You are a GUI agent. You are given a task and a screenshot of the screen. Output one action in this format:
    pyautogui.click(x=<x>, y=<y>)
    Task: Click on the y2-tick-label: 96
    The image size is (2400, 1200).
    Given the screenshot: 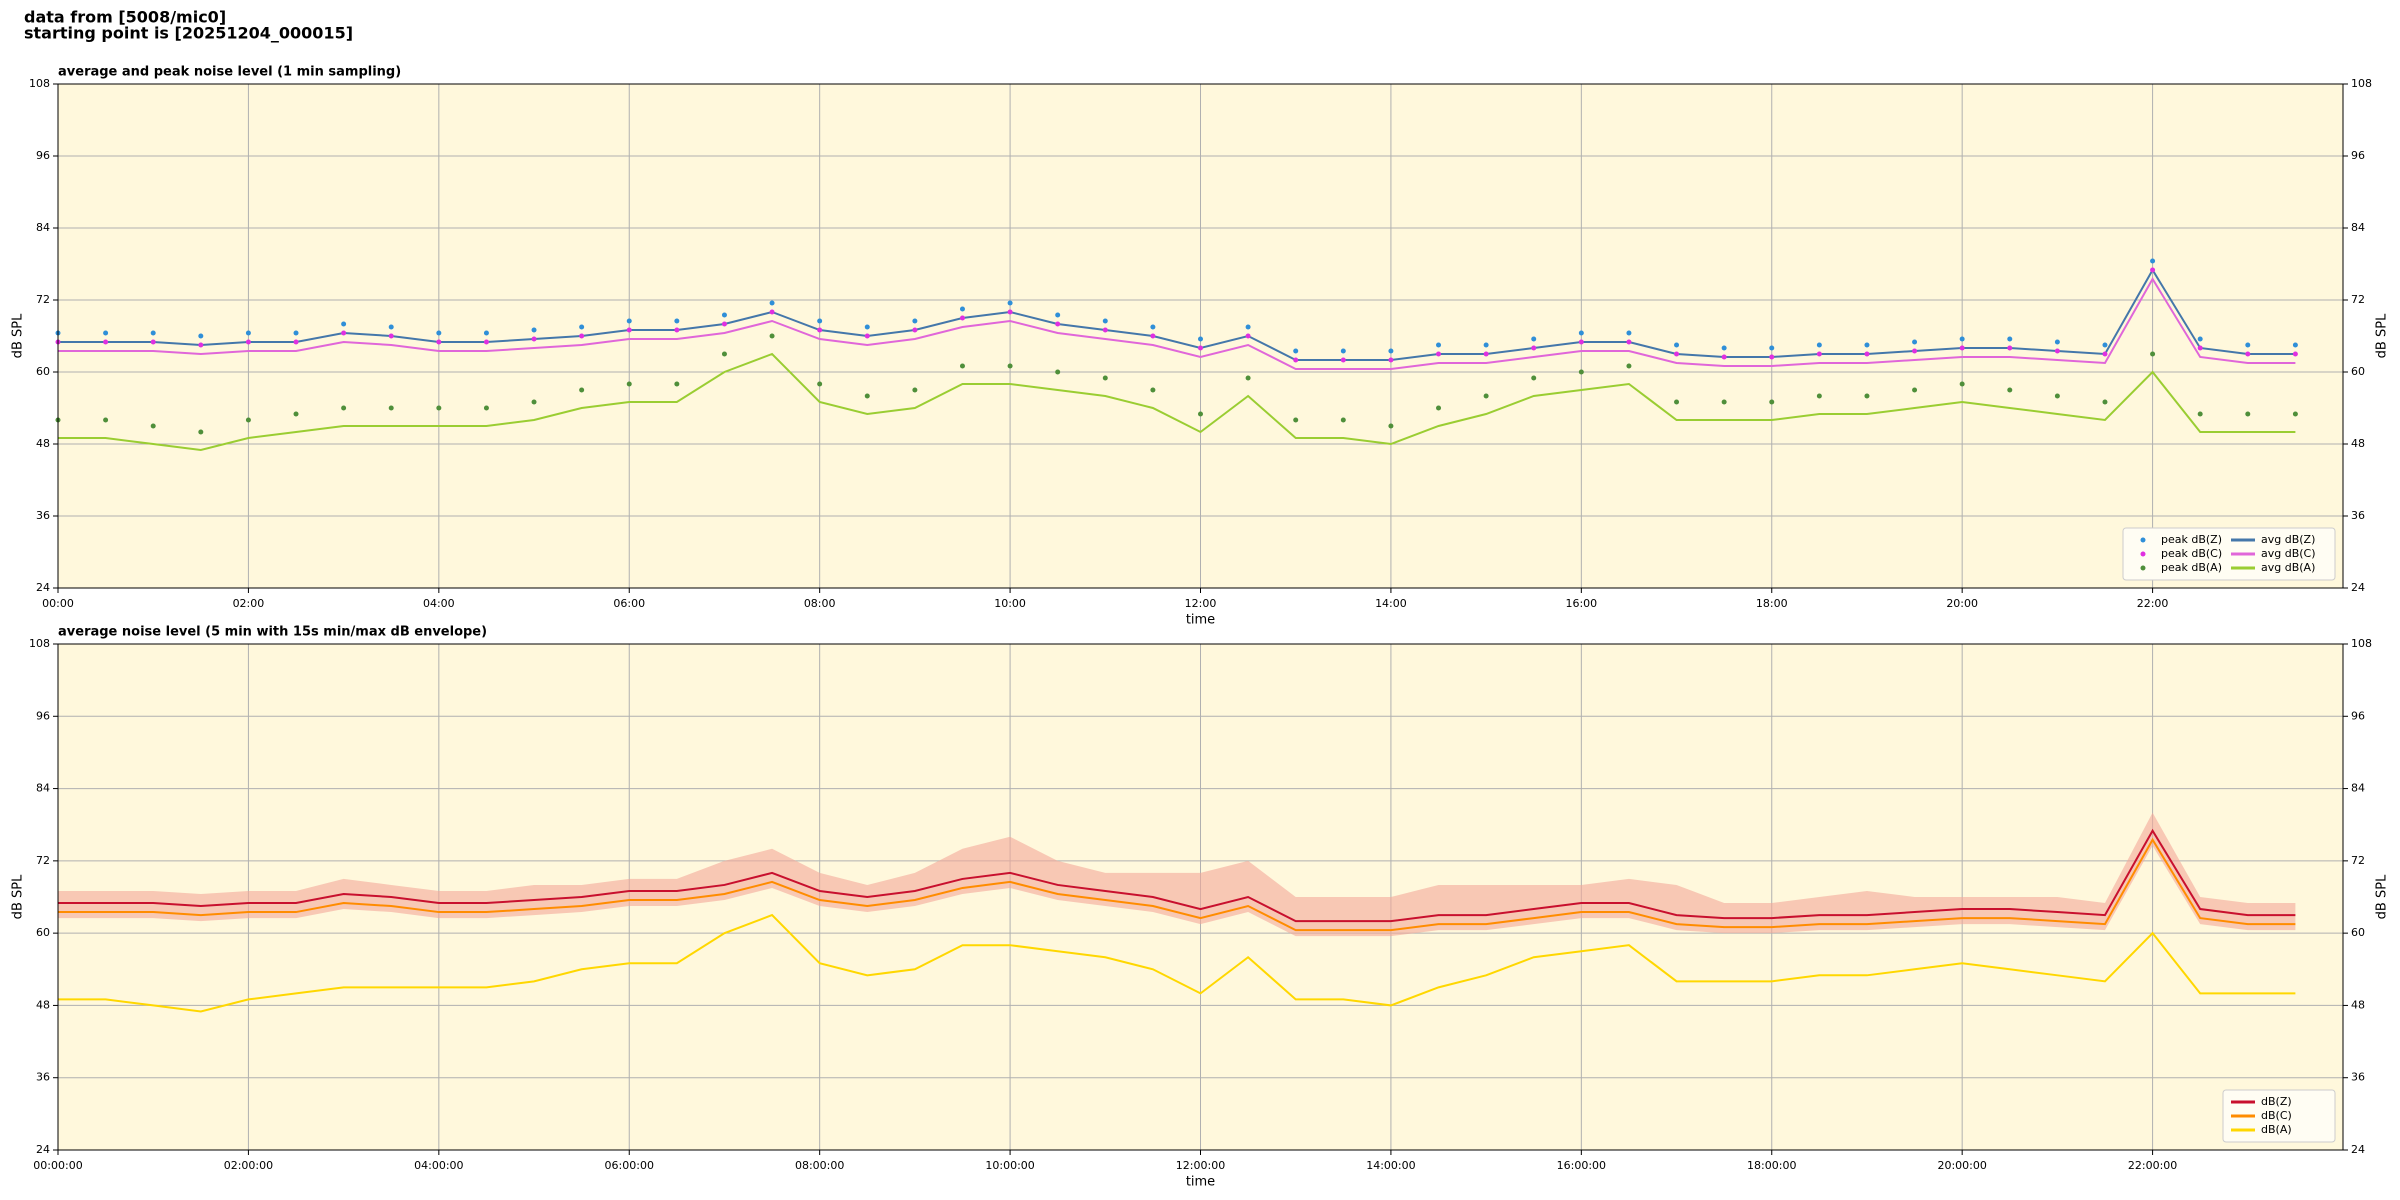 What is the action you would take?
    pyautogui.click(x=2358, y=155)
    